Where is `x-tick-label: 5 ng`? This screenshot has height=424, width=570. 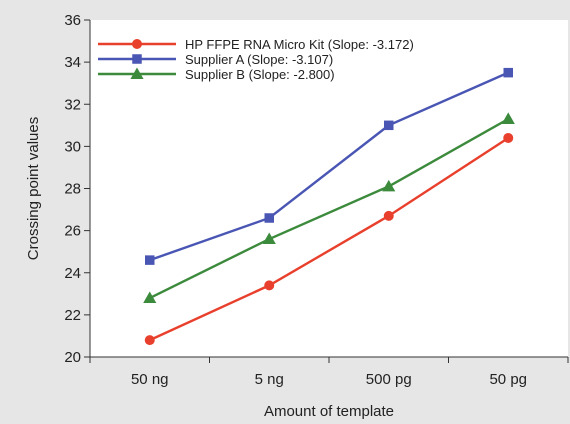 x-tick-label: 5 ng is located at coordinates (269, 379).